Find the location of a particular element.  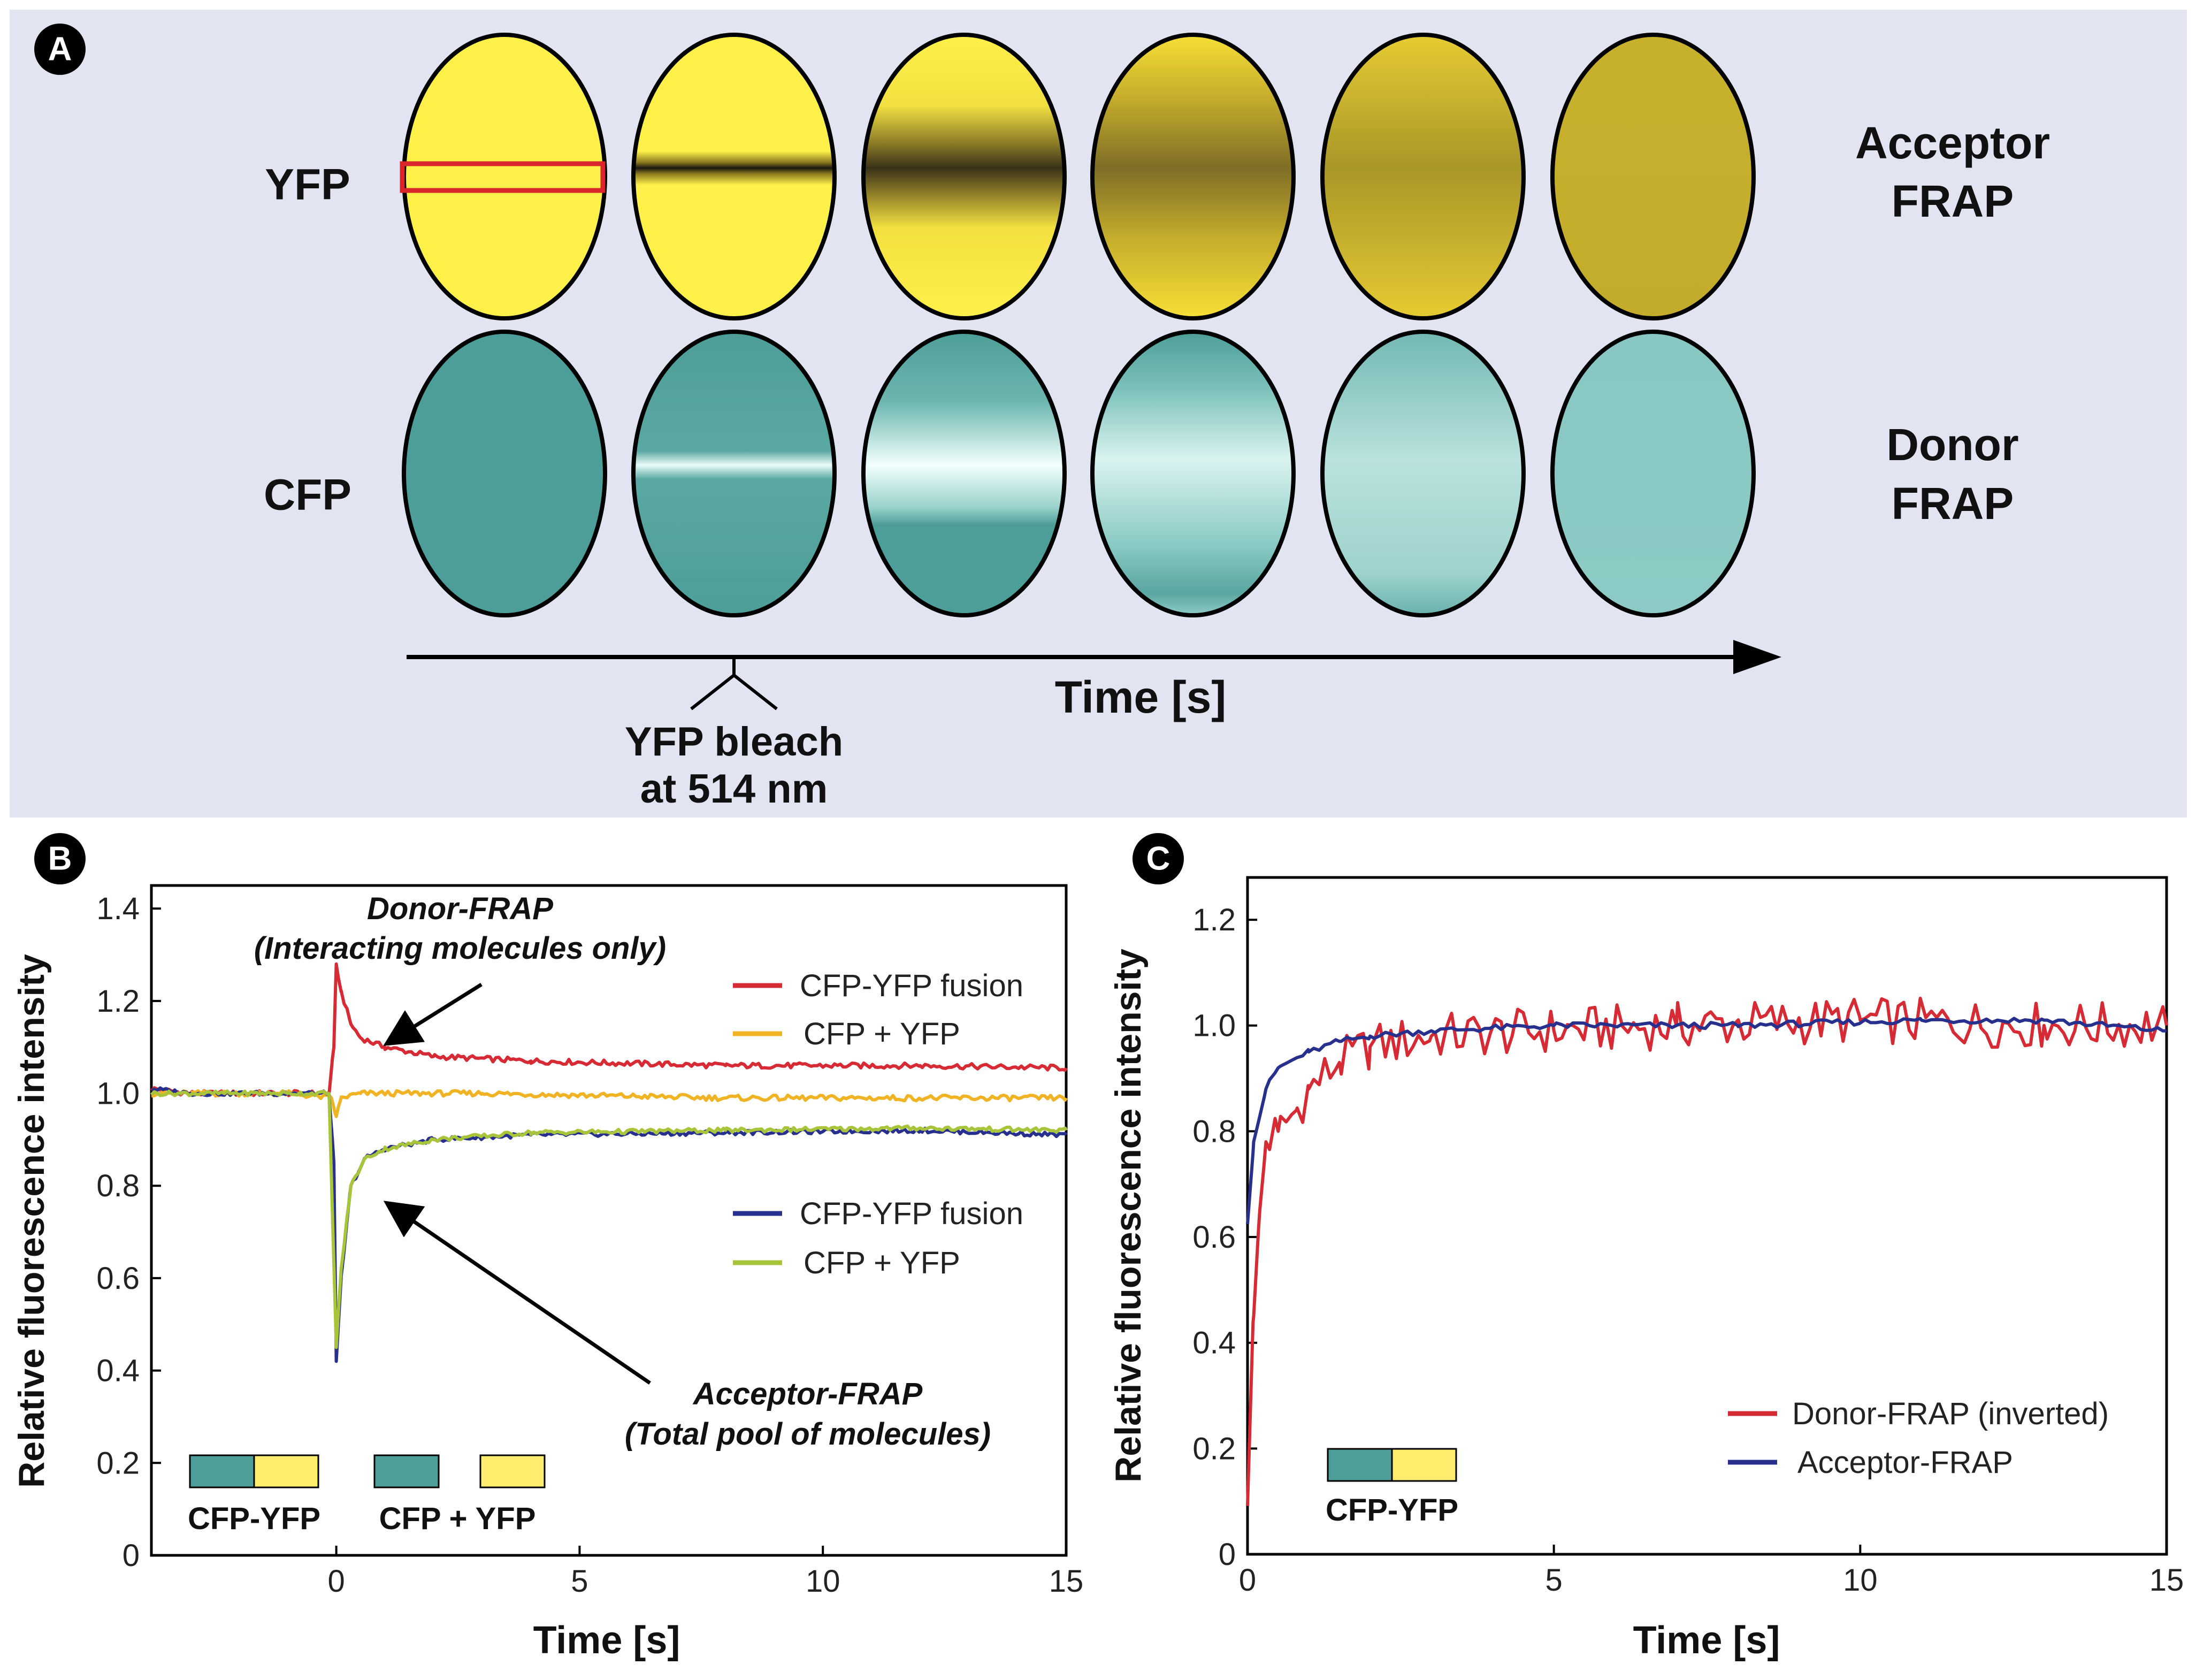

legend-label-acceptor-frap: Acceptor-FRAP is located at coordinates (1905, 1462).